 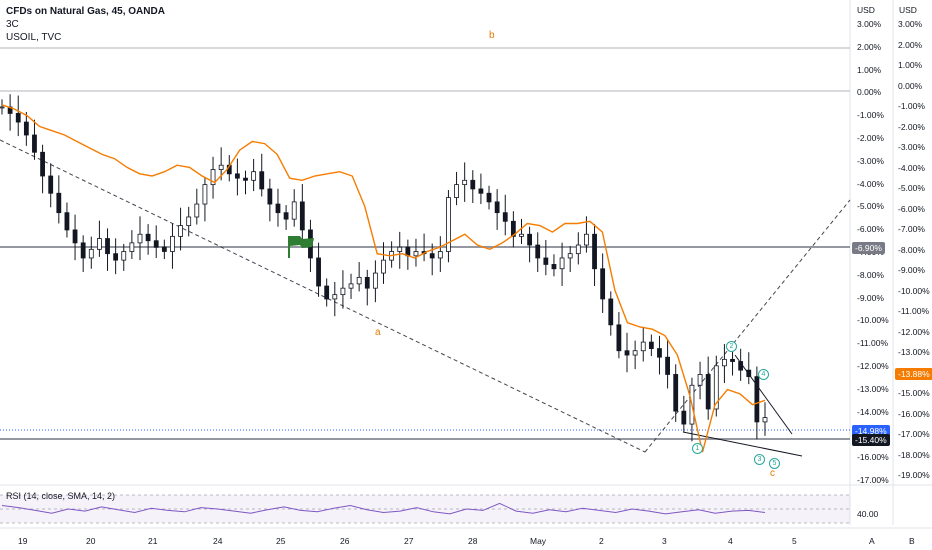 I want to click on left-axis-tick: -5.00%, so click(x=870, y=206).